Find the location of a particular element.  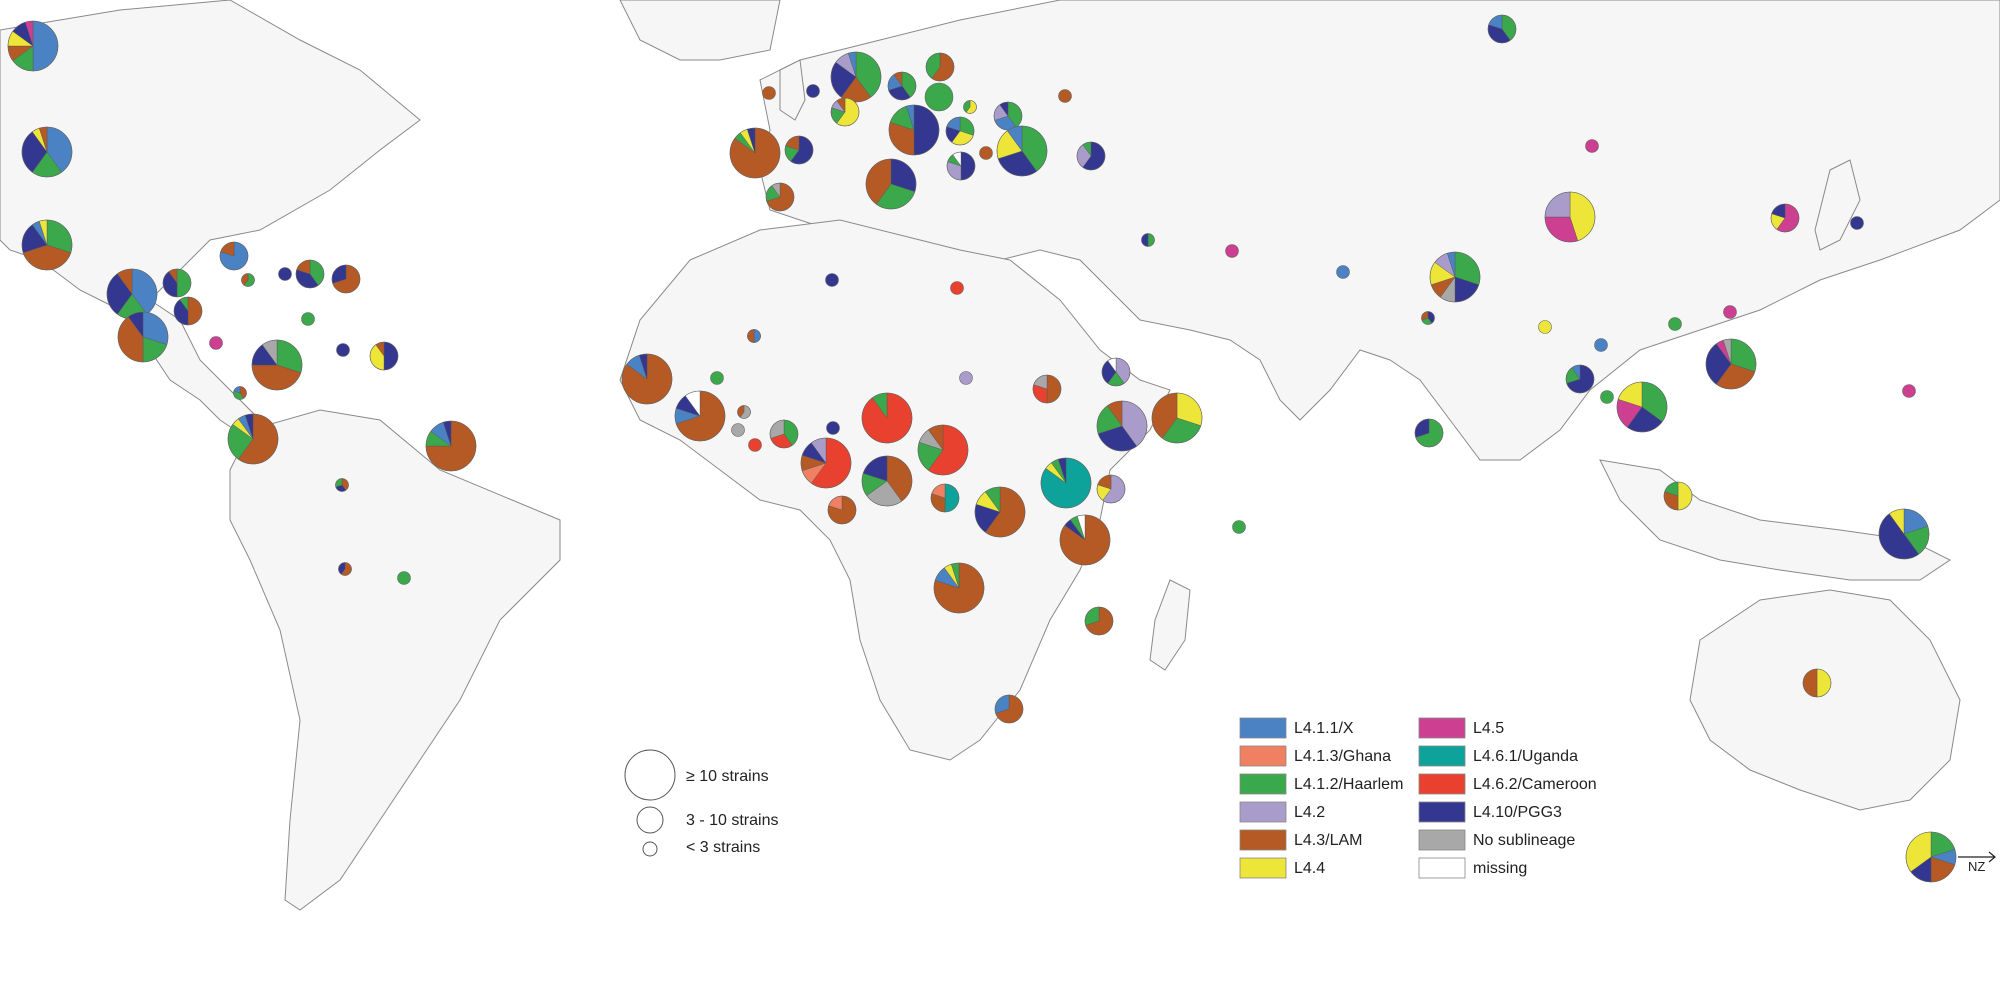

pie-brazil is located at coordinates (451, 446).